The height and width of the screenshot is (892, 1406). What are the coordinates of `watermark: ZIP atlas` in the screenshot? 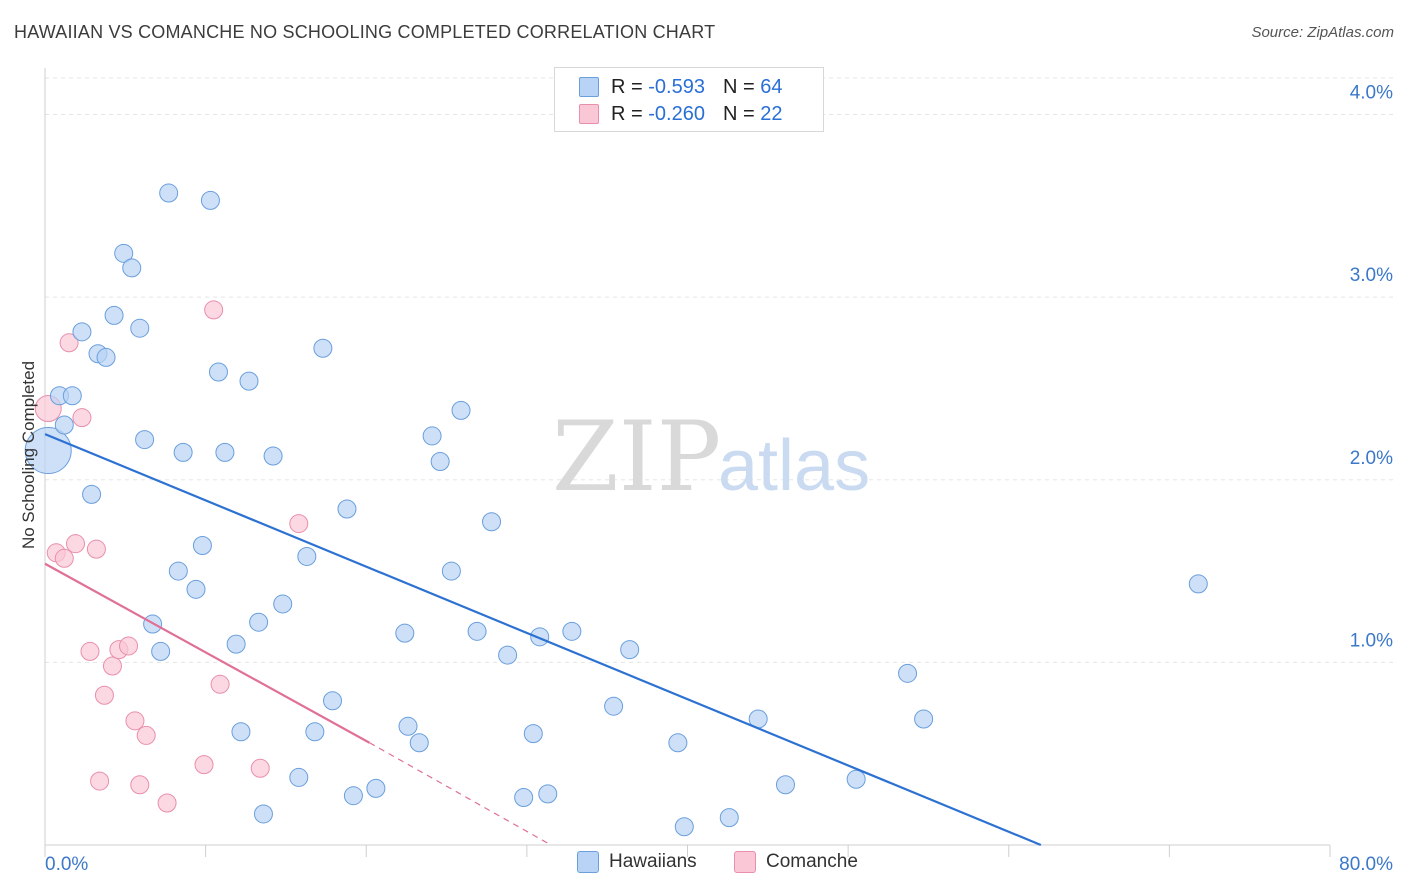 It's located at (711, 457).